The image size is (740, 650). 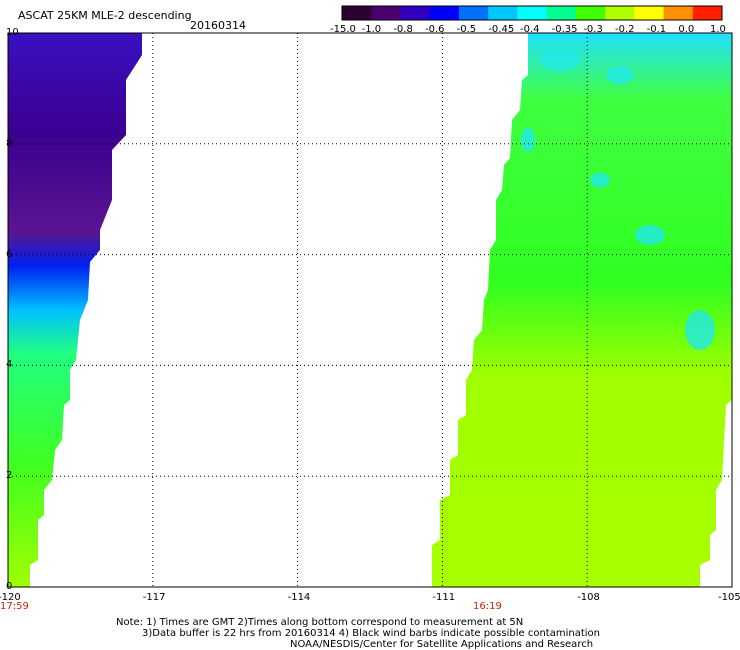 What do you see at coordinates (9, 365) in the screenshot?
I see `y-tick-label: 4` at bounding box center [9, 365].